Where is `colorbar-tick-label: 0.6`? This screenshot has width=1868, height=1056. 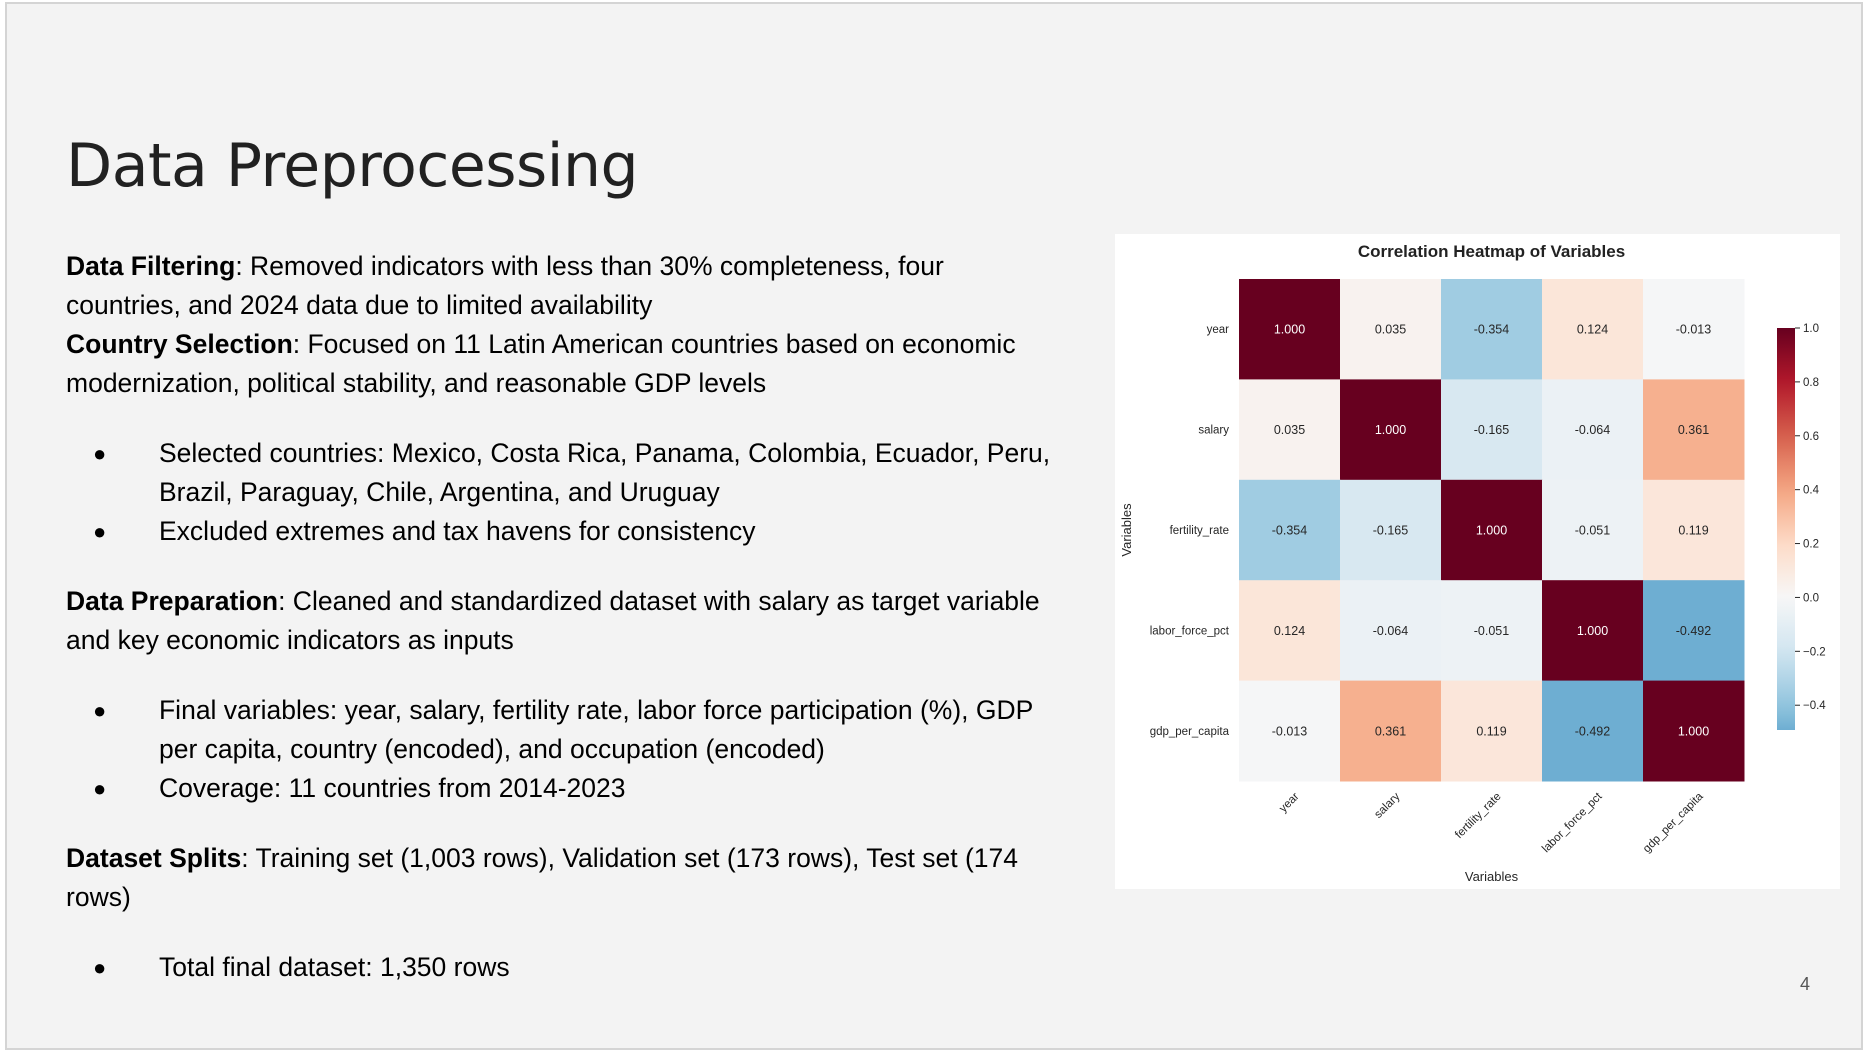 colorbar-tick-label: 0.6 is located at coordinates (1811, 437).